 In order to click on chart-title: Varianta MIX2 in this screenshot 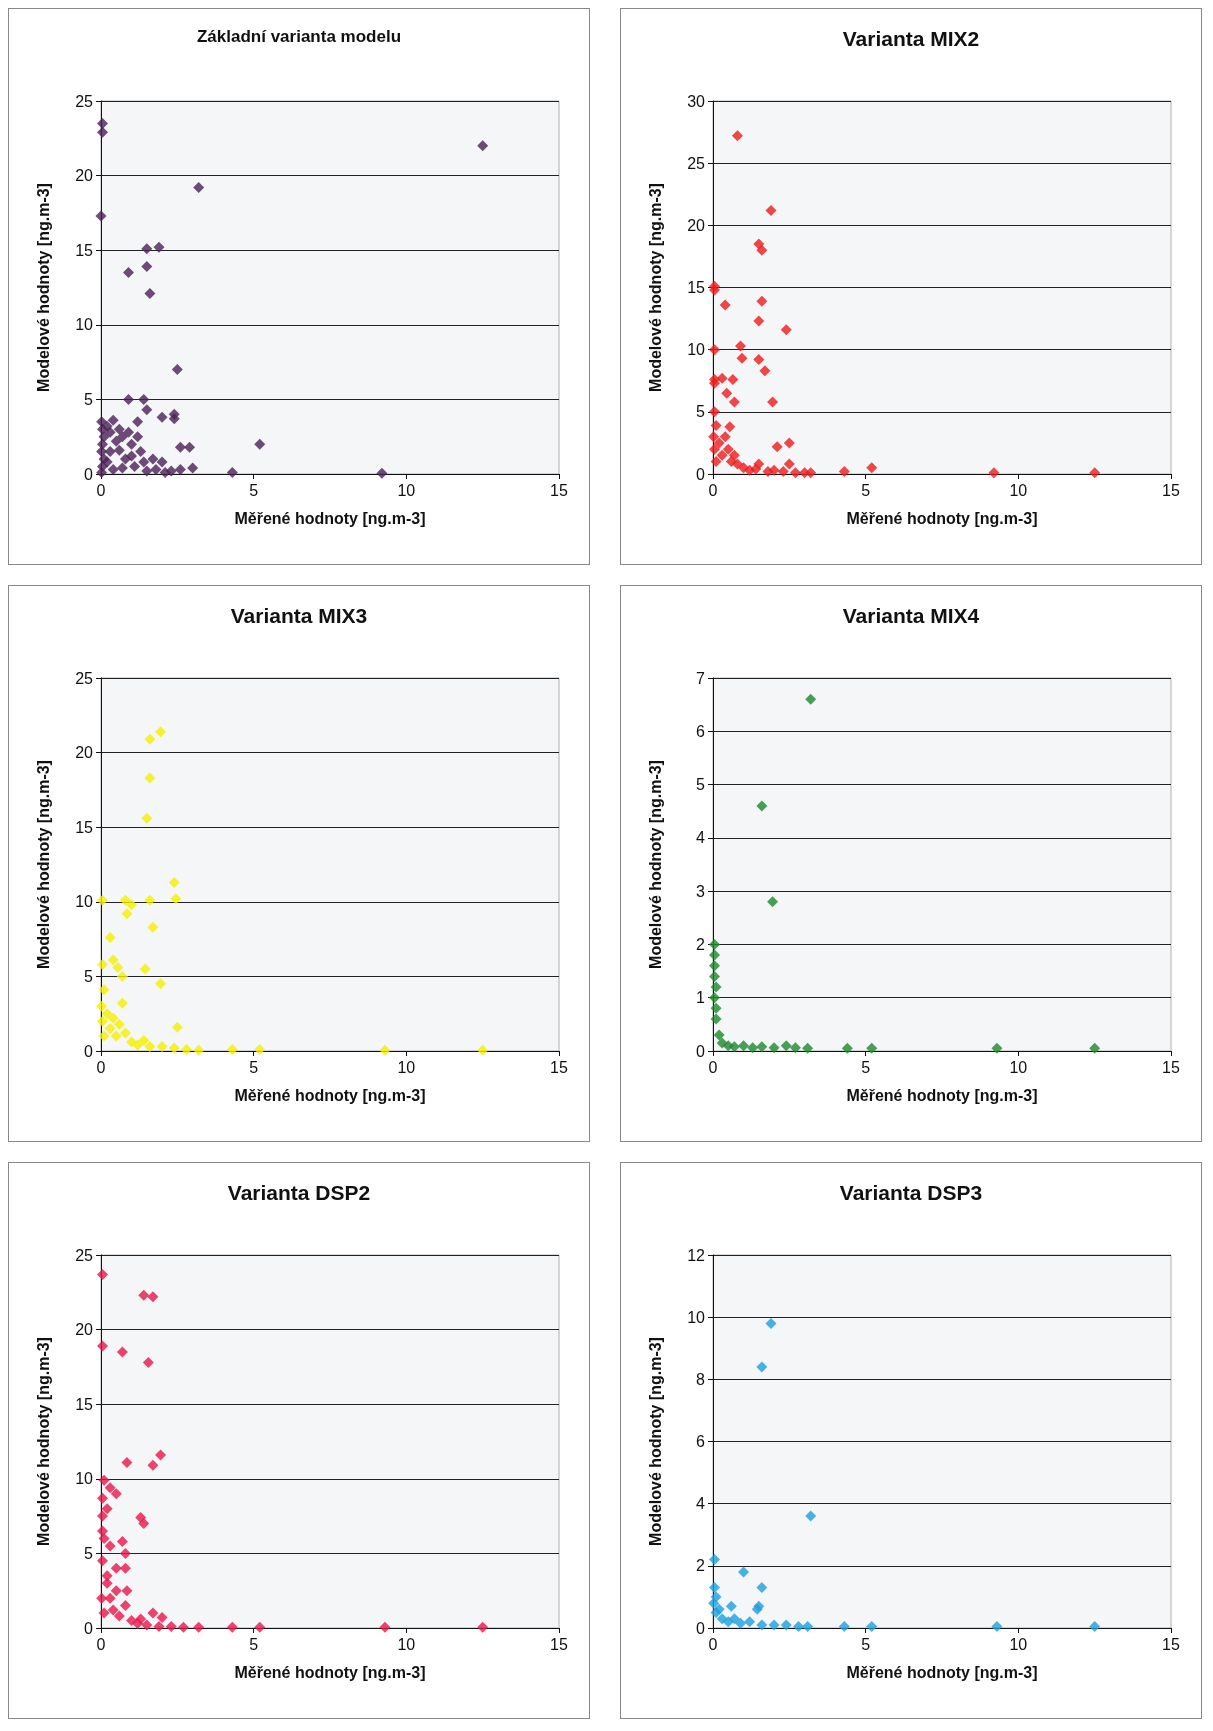, I will do `click(911, 38)`.